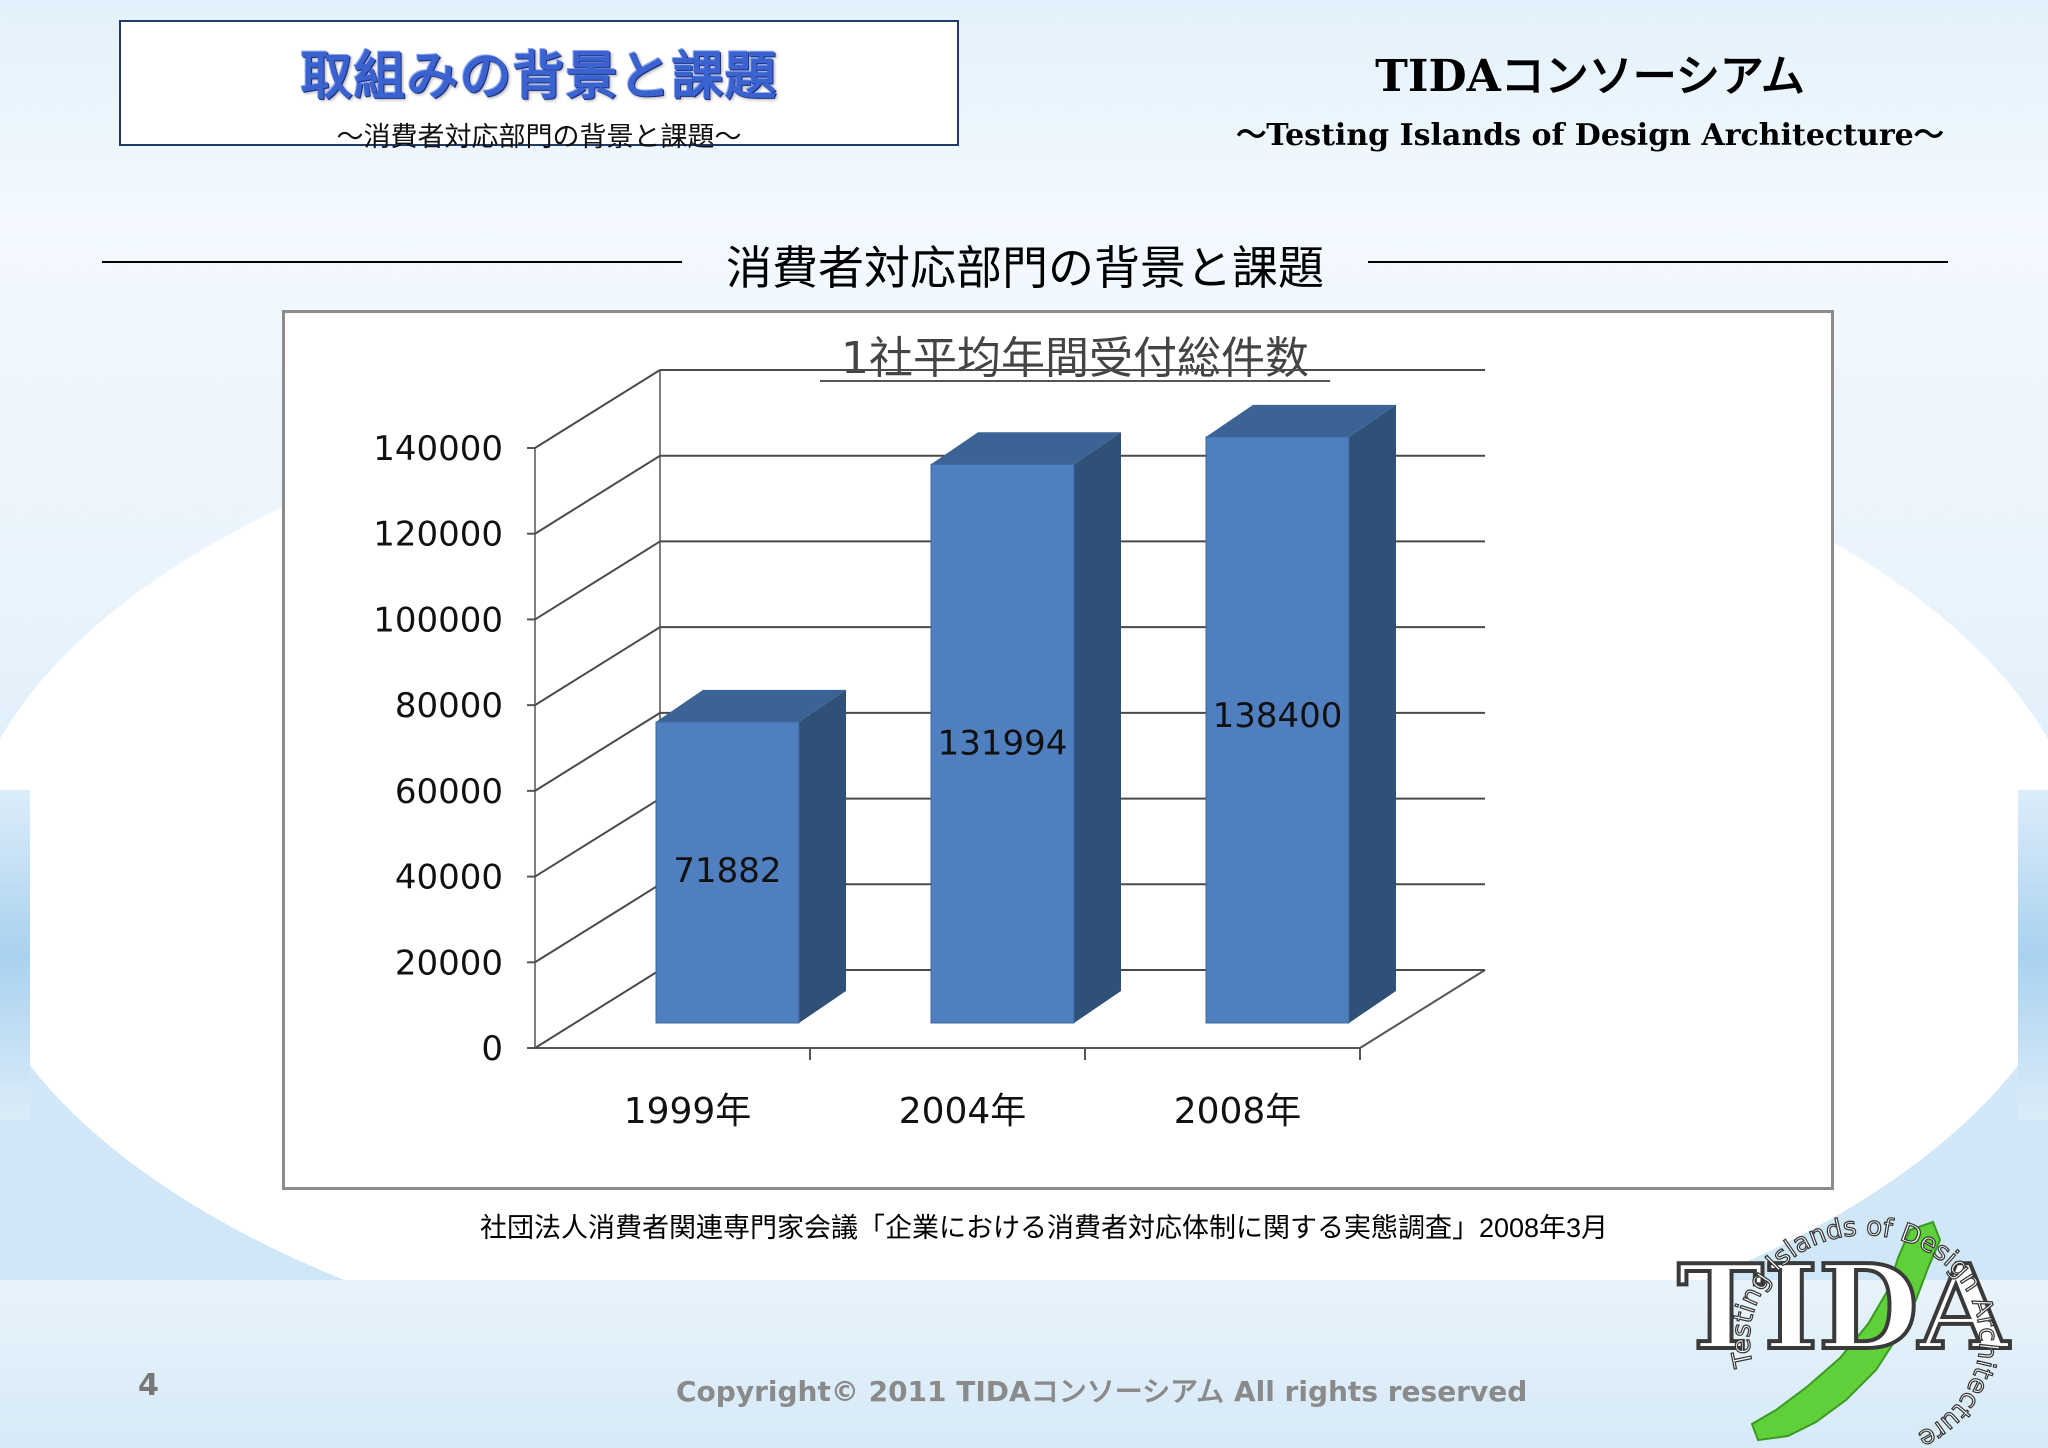 The image size is (2048, 1448). What do you see at coordinates (1658, 262) in the screenshot?
I see `section-rule-right` at bounding box center [1658, 262].